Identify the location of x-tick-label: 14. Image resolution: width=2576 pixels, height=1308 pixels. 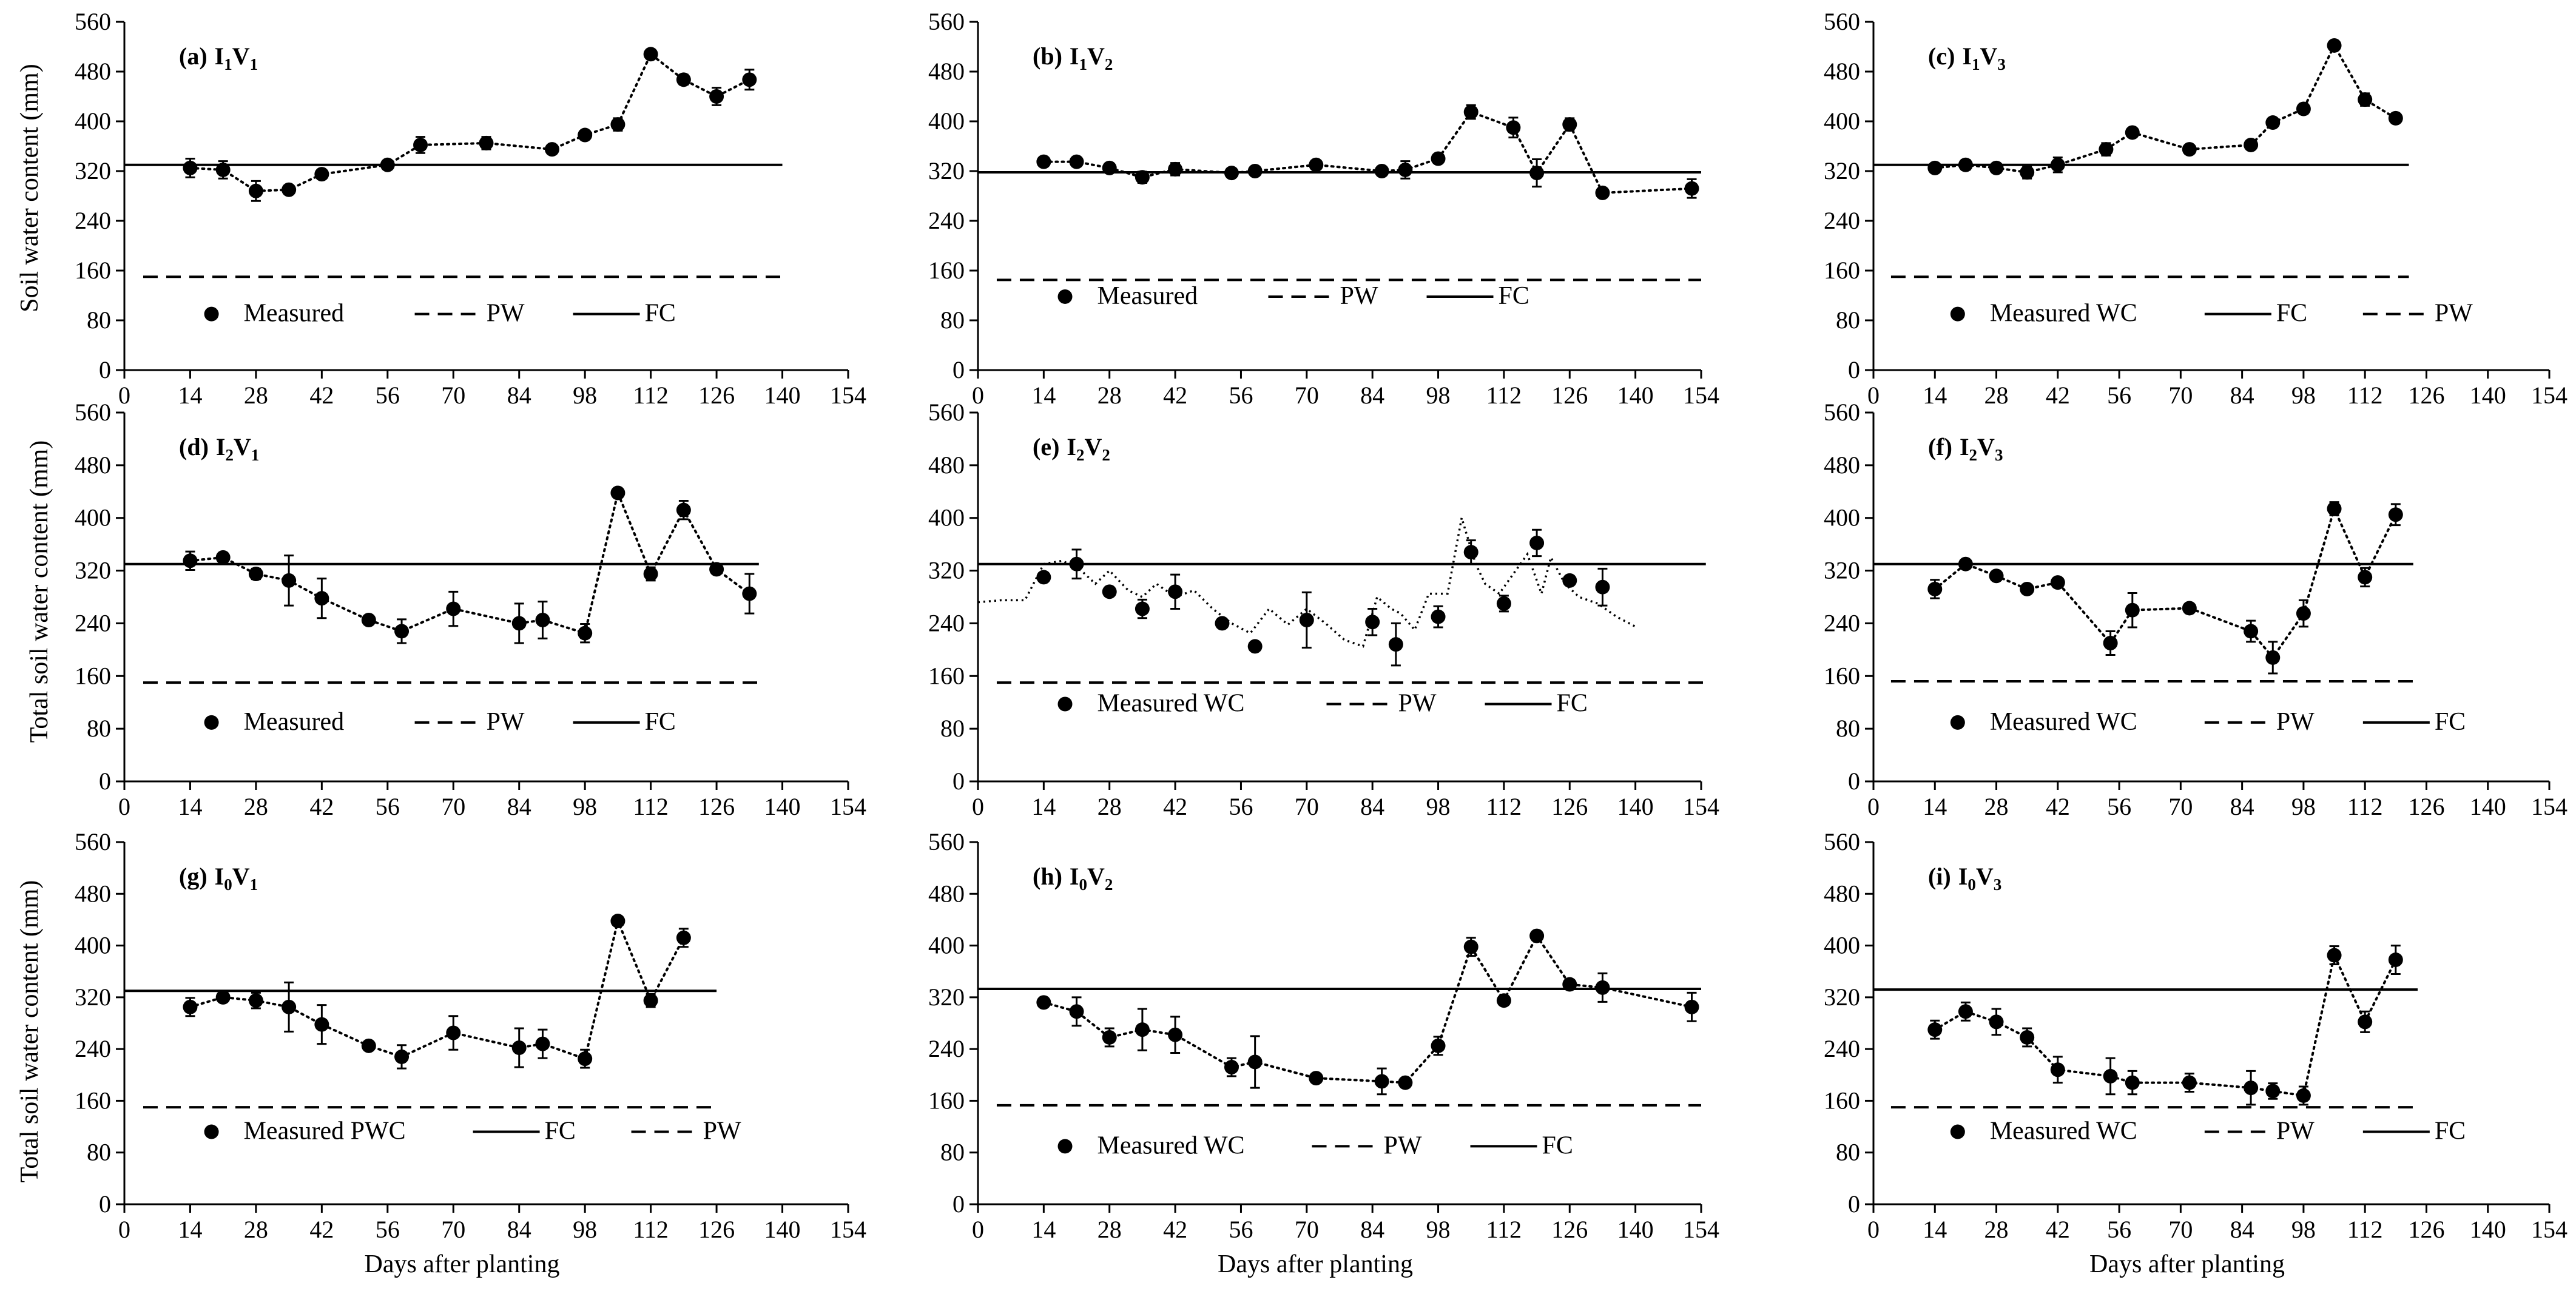
(190, 1229).